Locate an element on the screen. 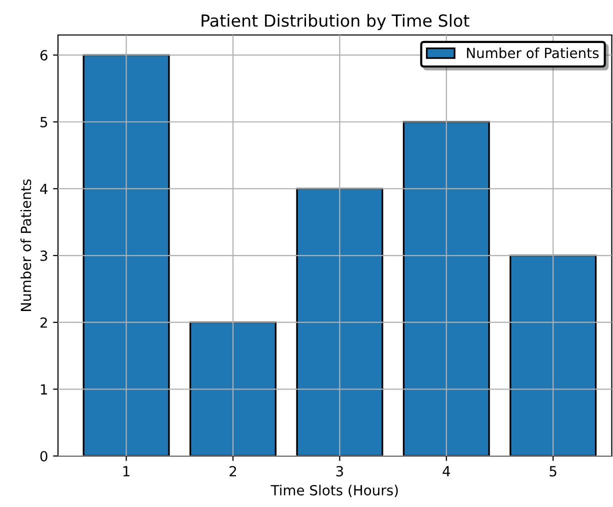  legend-label: Number of Patients is located at coordinates (533, 53).